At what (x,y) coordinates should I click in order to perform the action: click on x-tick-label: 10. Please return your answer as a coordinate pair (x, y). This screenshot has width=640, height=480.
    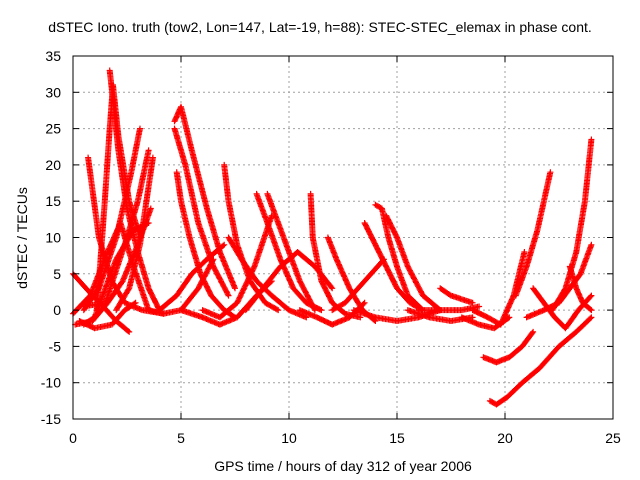
    Looking at the image, I should click on (289, 438).